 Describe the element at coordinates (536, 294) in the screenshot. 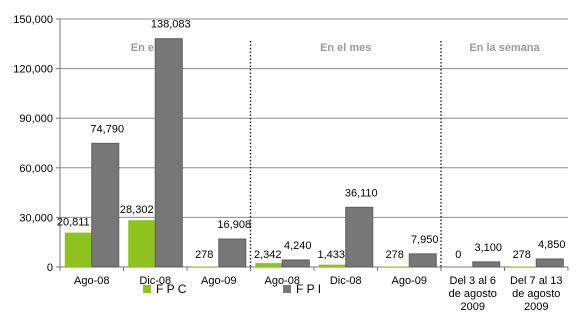

I see `x-tick-label: Del 7 al 13 de agosto 2009` at that location.